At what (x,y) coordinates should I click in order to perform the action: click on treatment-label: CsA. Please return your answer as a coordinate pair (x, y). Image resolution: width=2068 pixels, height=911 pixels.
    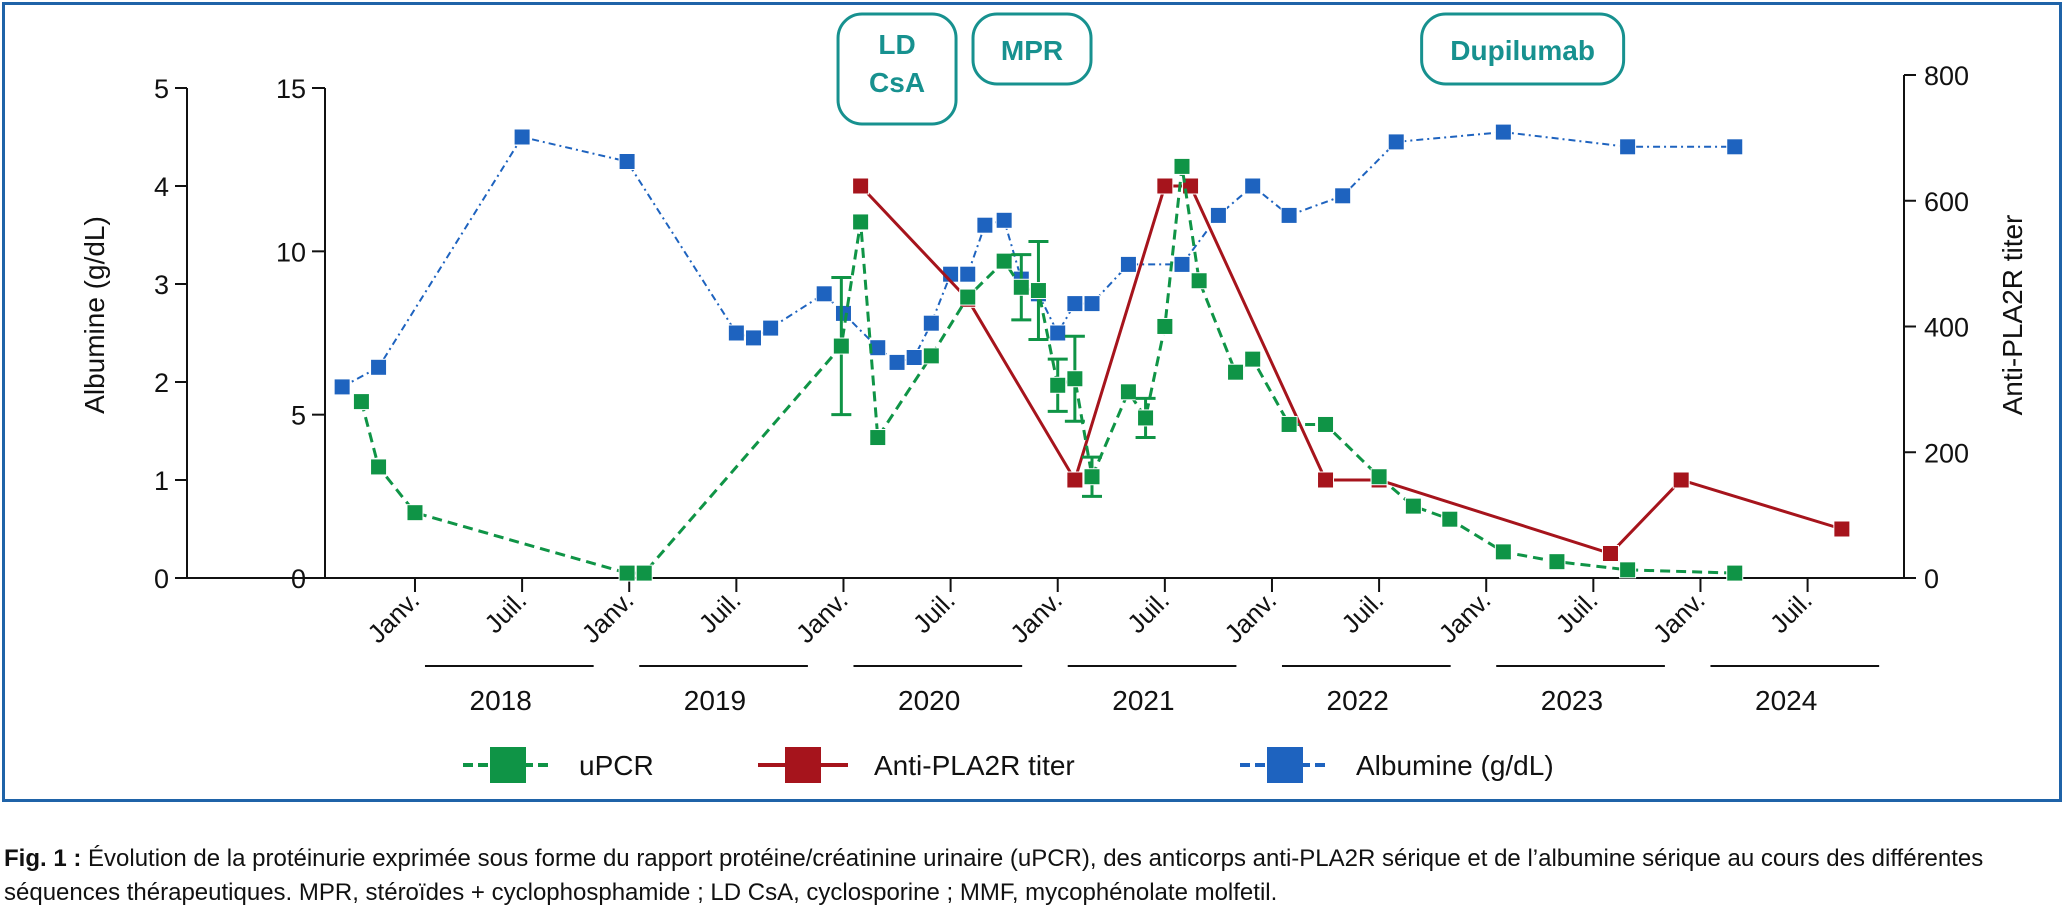
    Looking at the image, I should click on (897, 82).